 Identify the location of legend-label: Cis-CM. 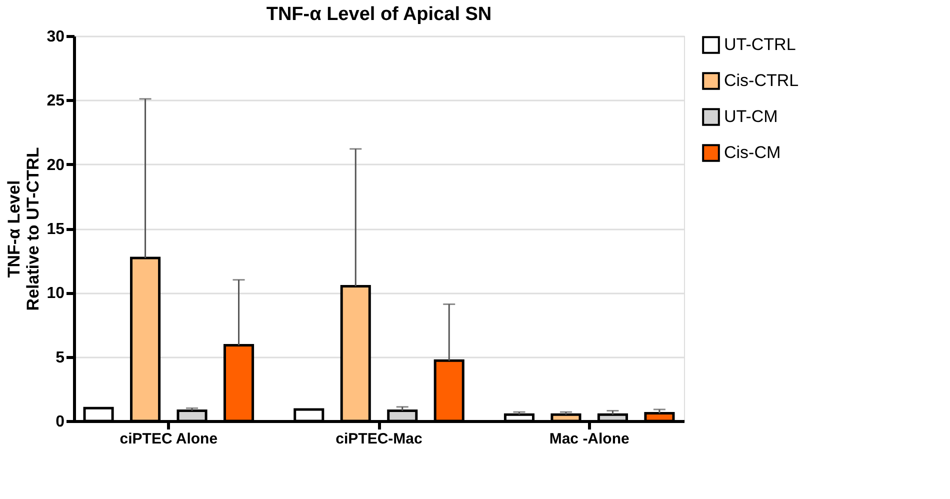
(752, 152).